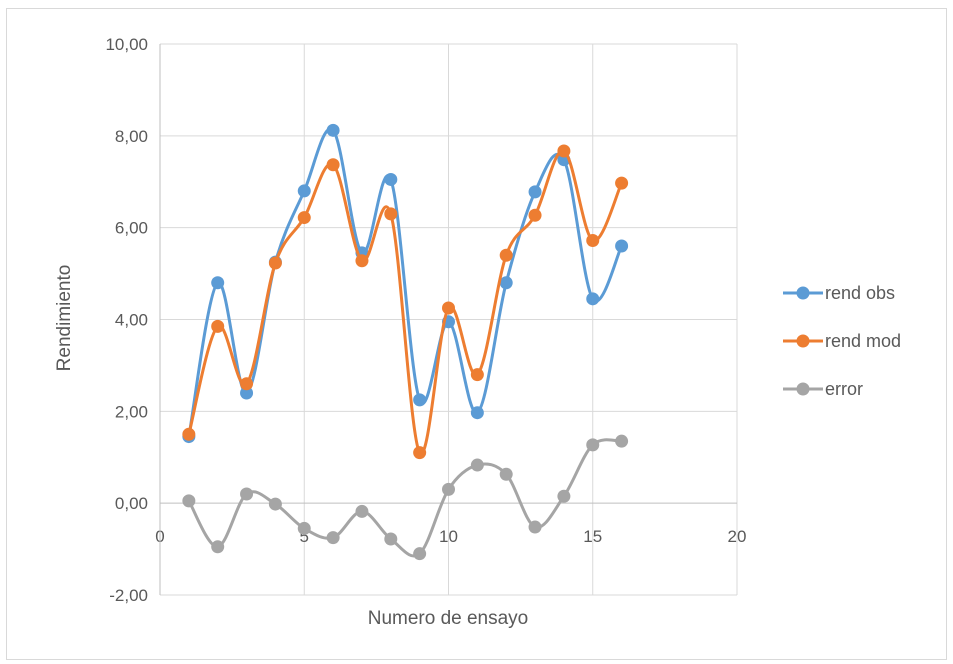 The image size is (953, 664). Describe the element at coordinates (131, 320) in the screenshot. I see `y-tick-label: 4,00` at that location.